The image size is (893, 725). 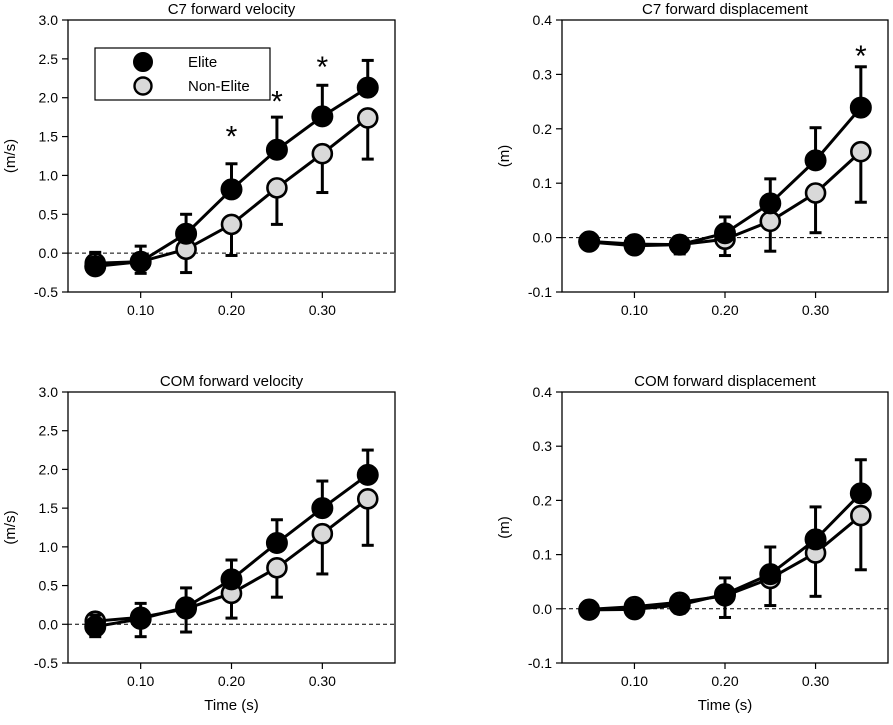 I want to click on legend-label-non-elite: Non-Elite, so click(x=219, y=86).